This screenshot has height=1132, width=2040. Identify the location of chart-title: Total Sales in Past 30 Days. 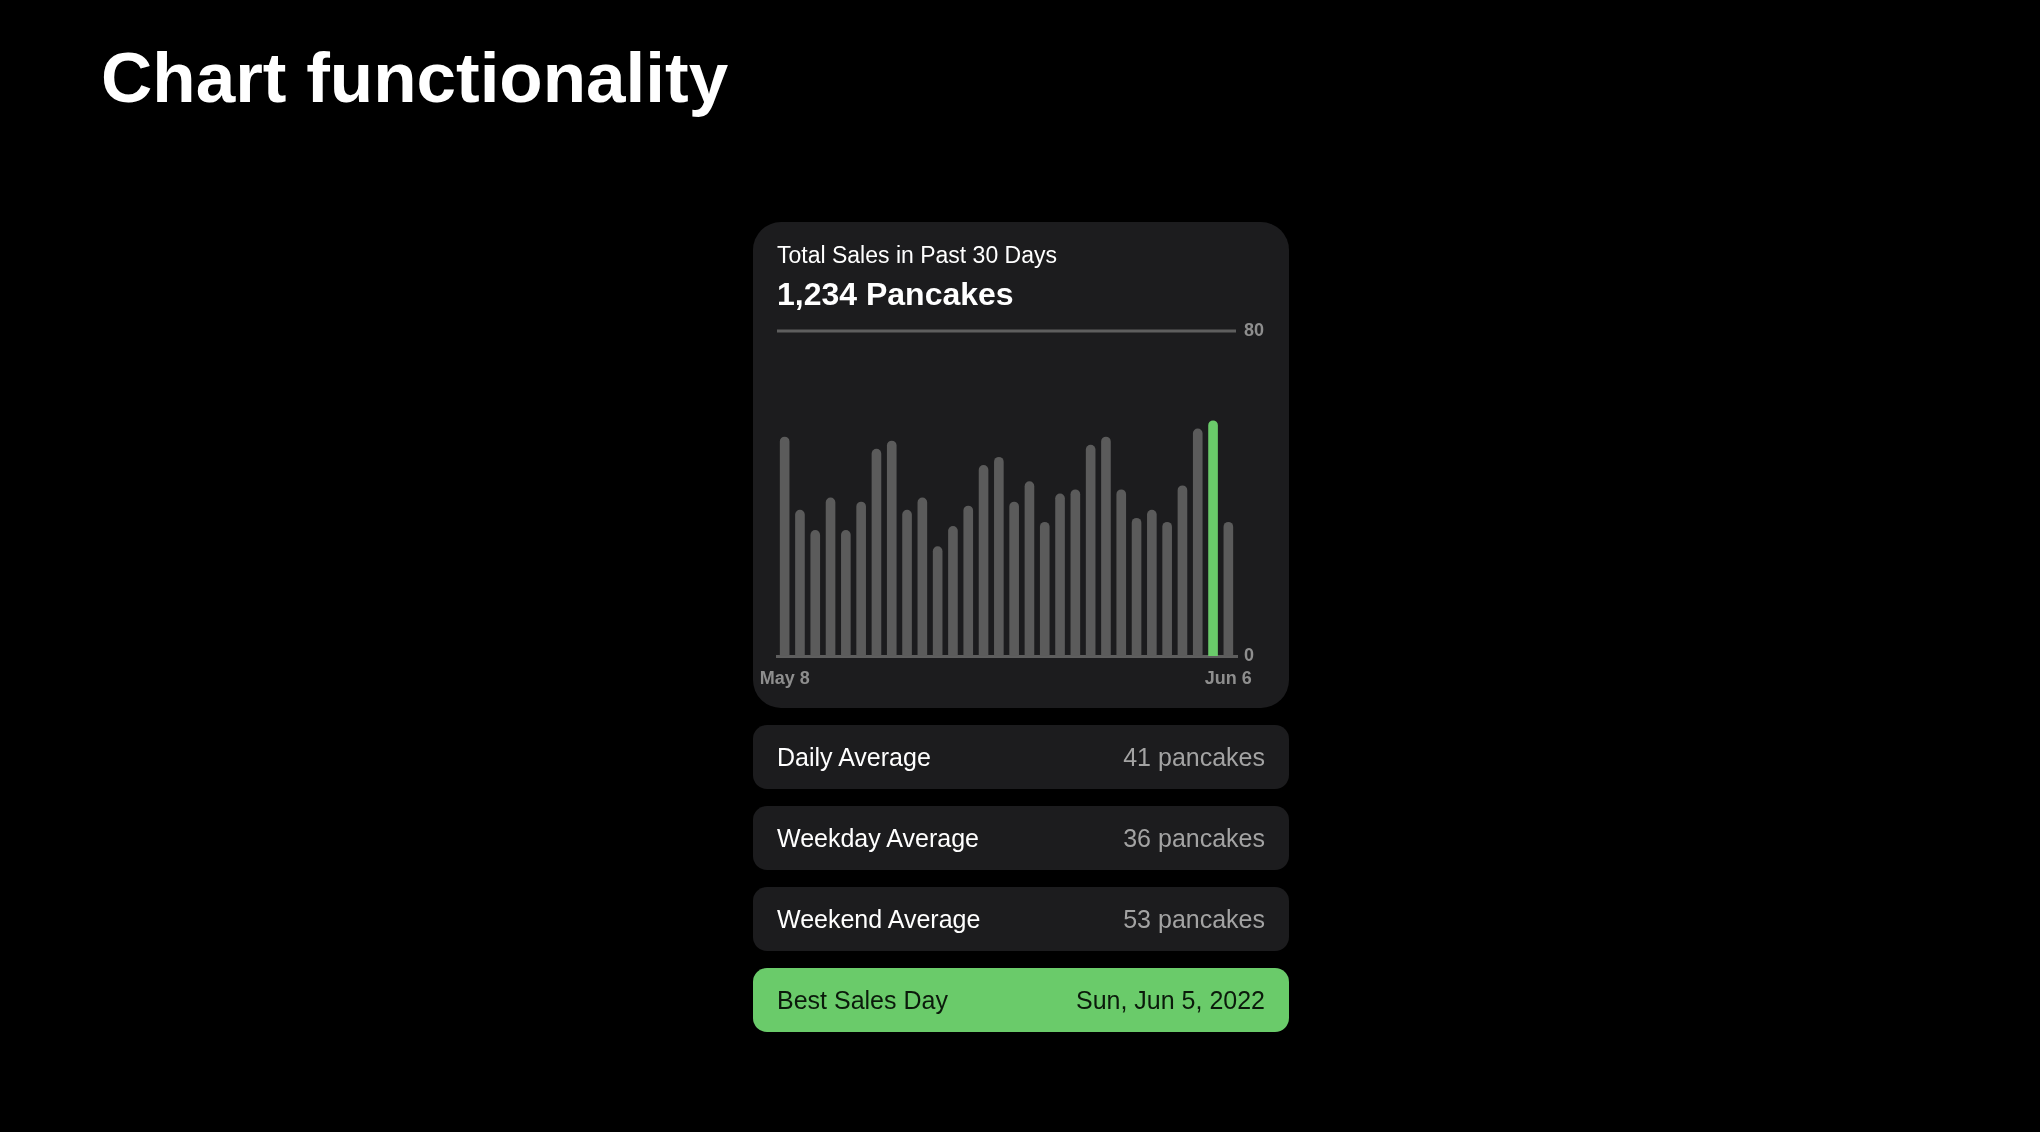
(917, 255).